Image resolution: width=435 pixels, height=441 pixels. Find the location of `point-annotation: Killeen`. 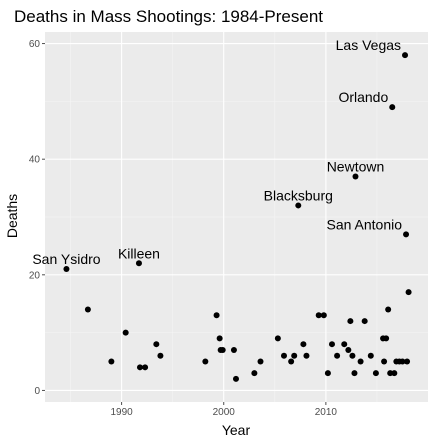

point-annotation: Killeen is located at coordinates (139, 253).